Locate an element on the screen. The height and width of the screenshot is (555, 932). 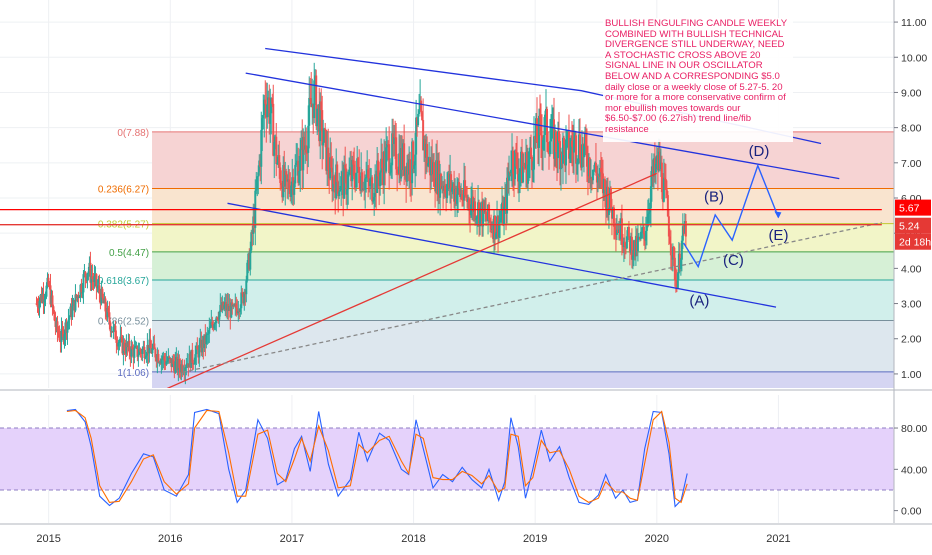
price-tick-label: 7.00 is located at coordinates (911, 164).